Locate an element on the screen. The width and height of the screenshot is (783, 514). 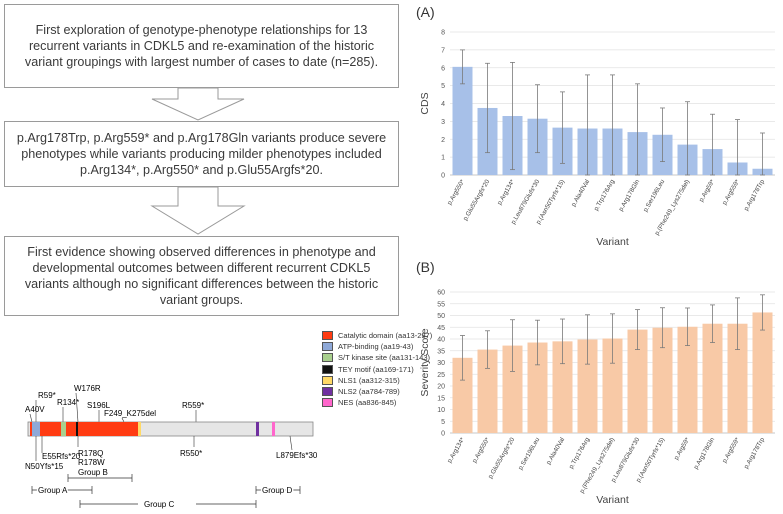
y-tick-label: 7 is located at coordinates (443, 50).